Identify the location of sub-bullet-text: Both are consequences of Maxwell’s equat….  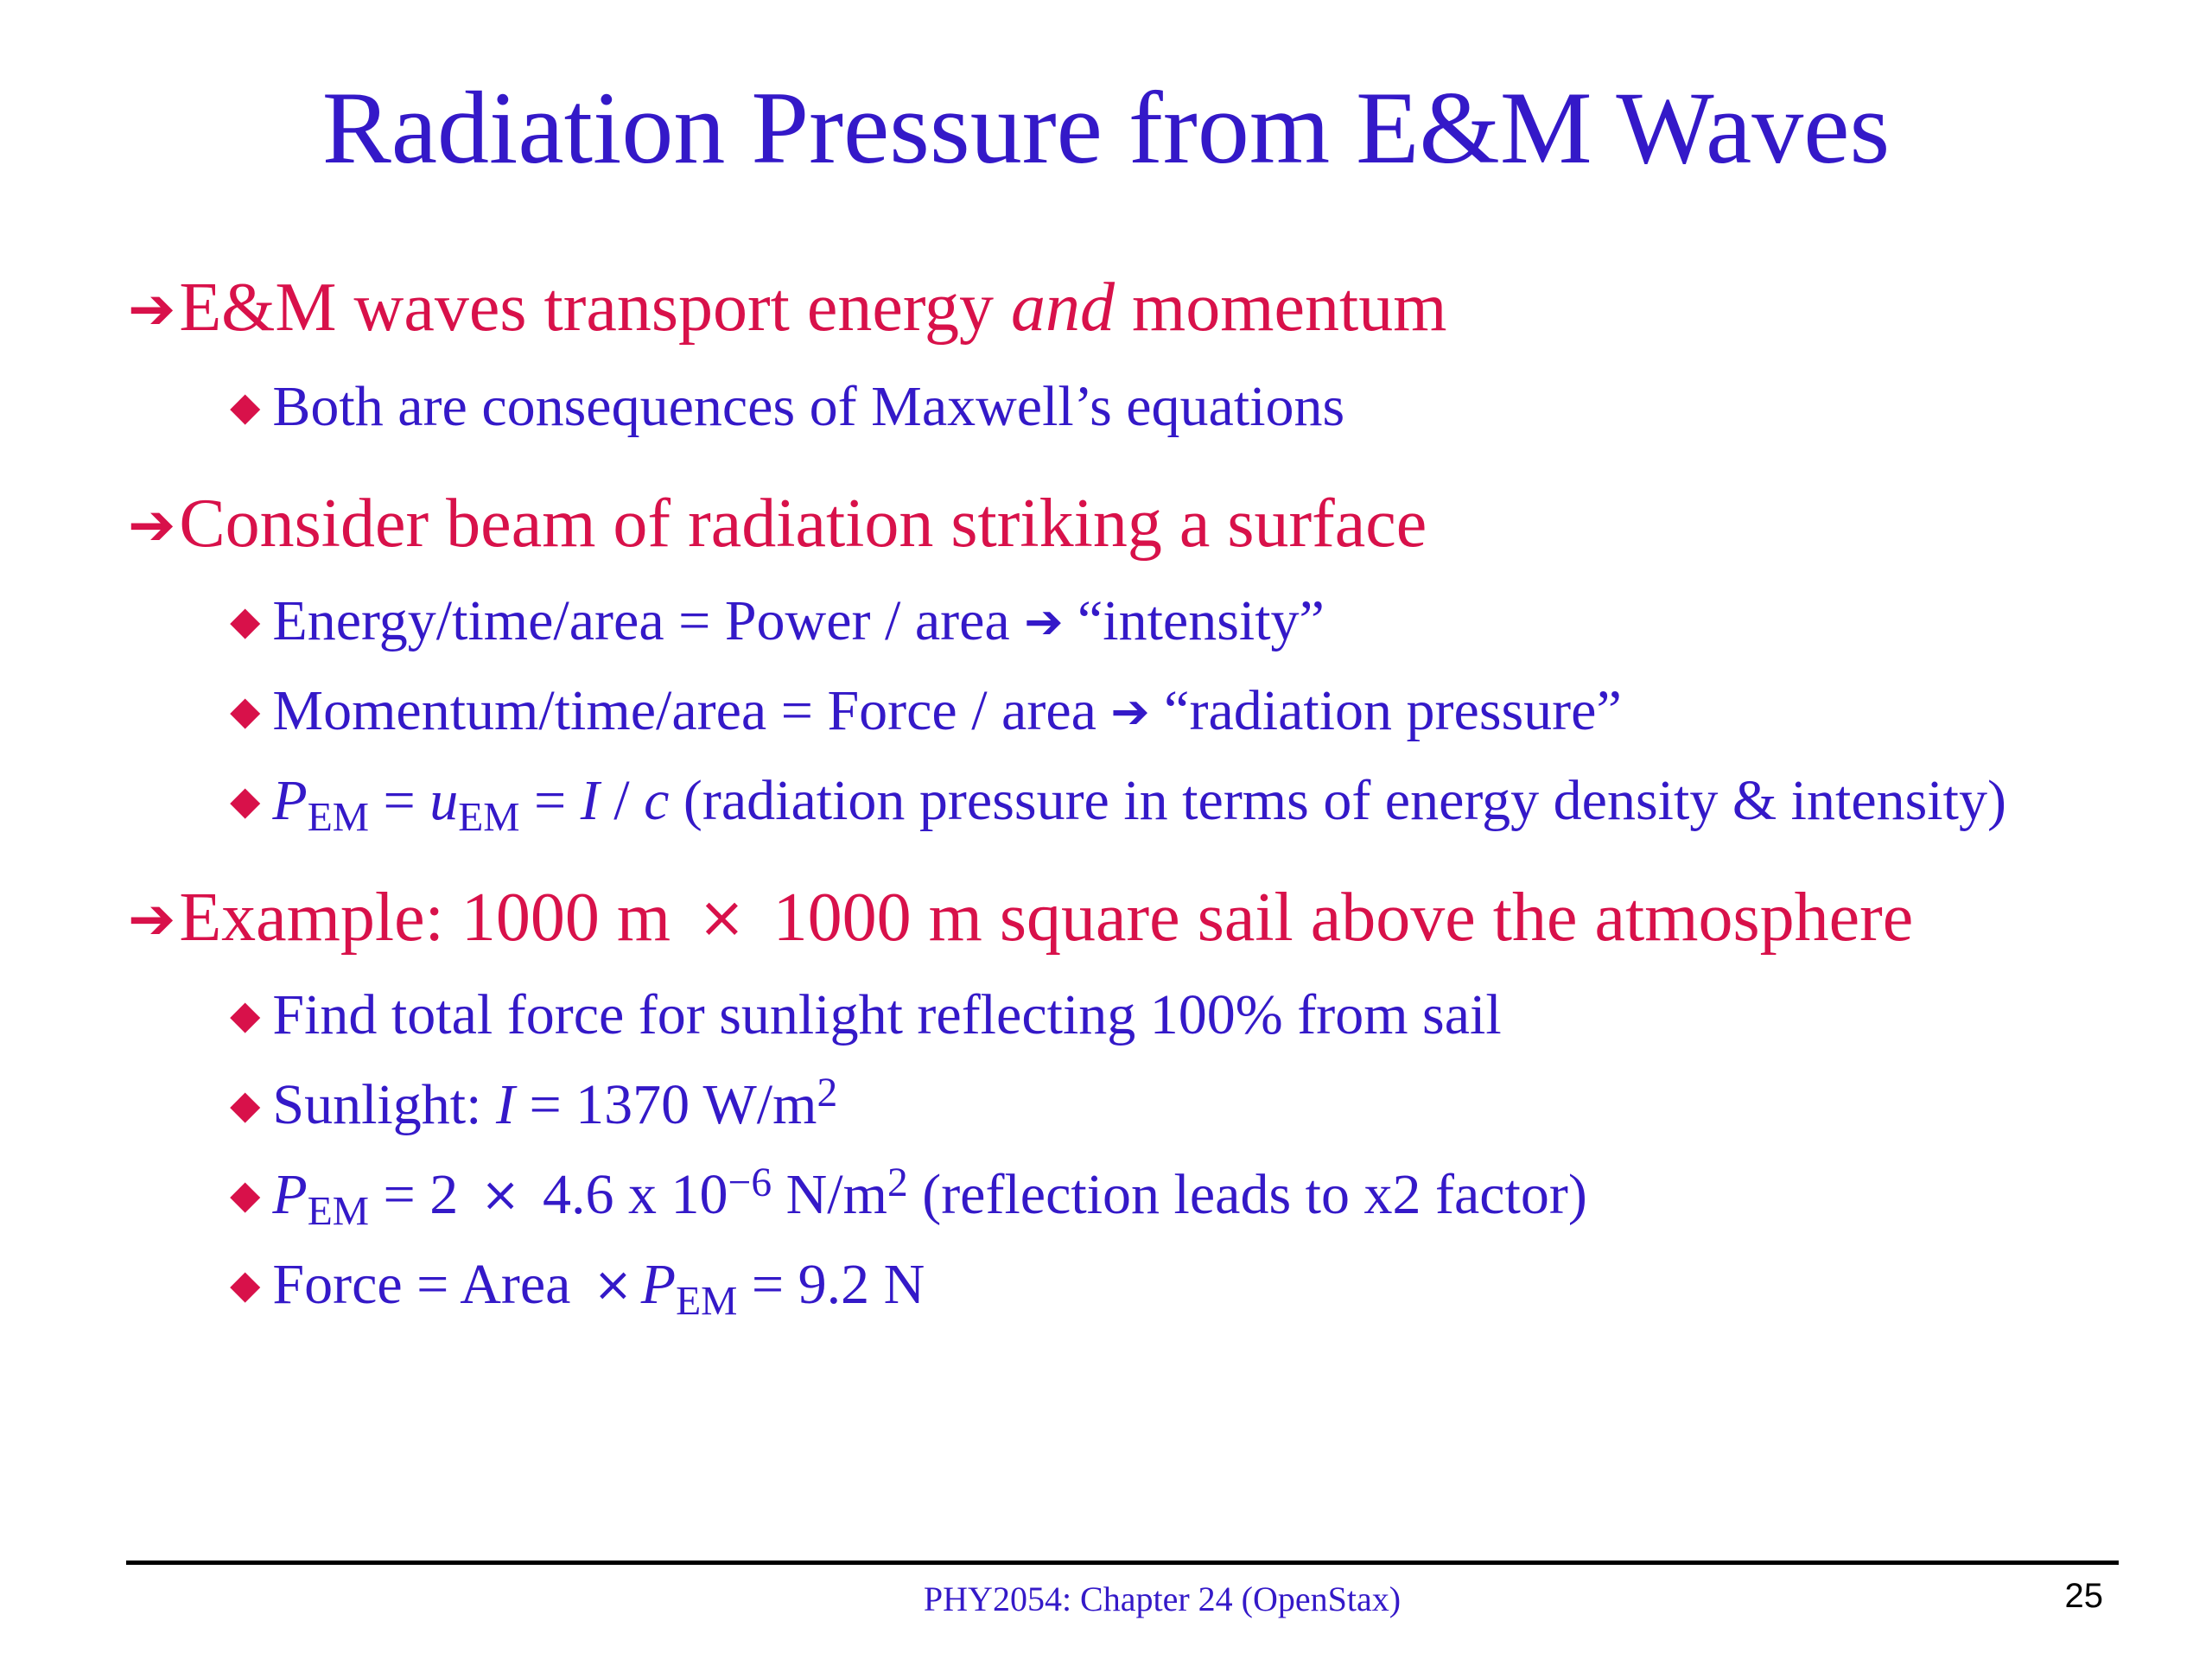
(808, 406).